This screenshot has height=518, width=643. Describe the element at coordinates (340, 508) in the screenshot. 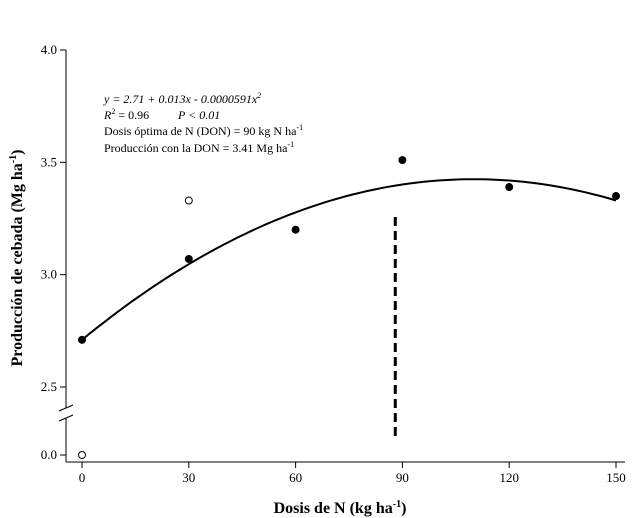

I see `x-axis-title: Dosis de N (kg ha-1)` at that location.